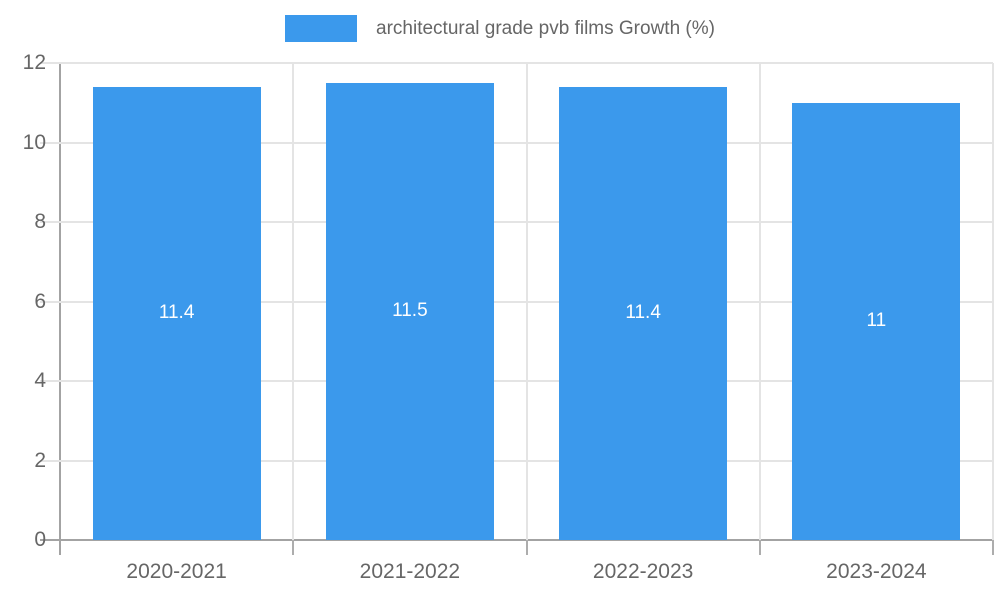 The width and height of the screenshot is (1000, 600). What do you see at coordinates (34, 142) in the screenshot?
I see `y-axis-tick-label: 10` at bounding box center [34, 142].